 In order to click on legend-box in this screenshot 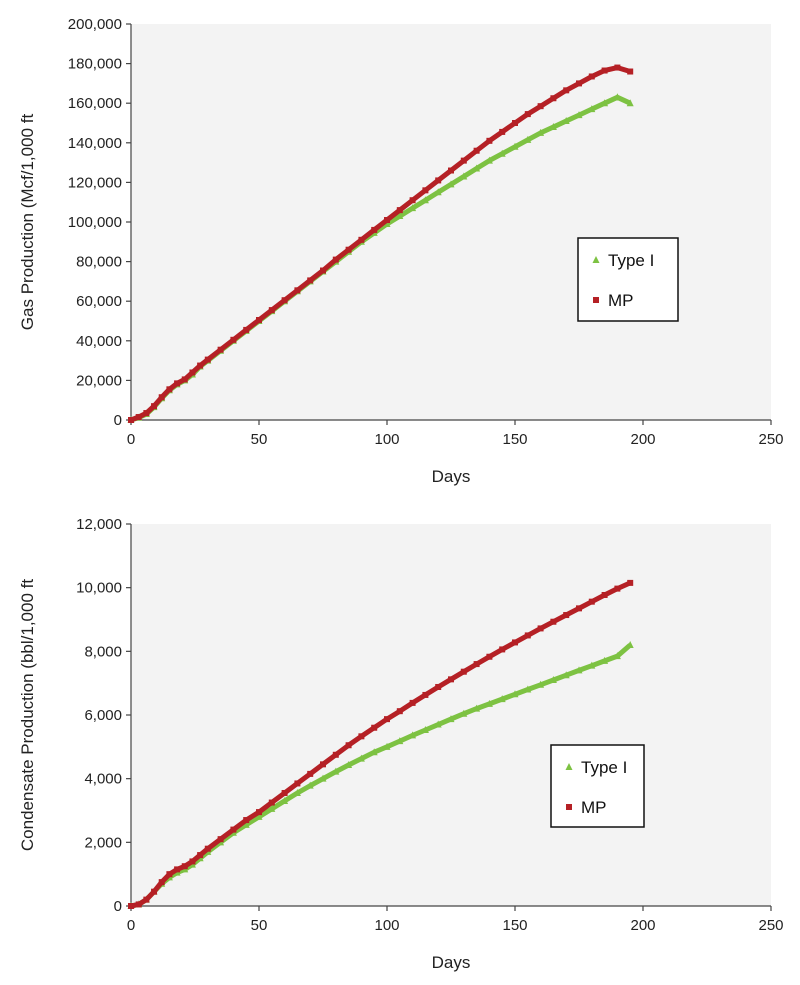, I will do `click(597, 786)`.